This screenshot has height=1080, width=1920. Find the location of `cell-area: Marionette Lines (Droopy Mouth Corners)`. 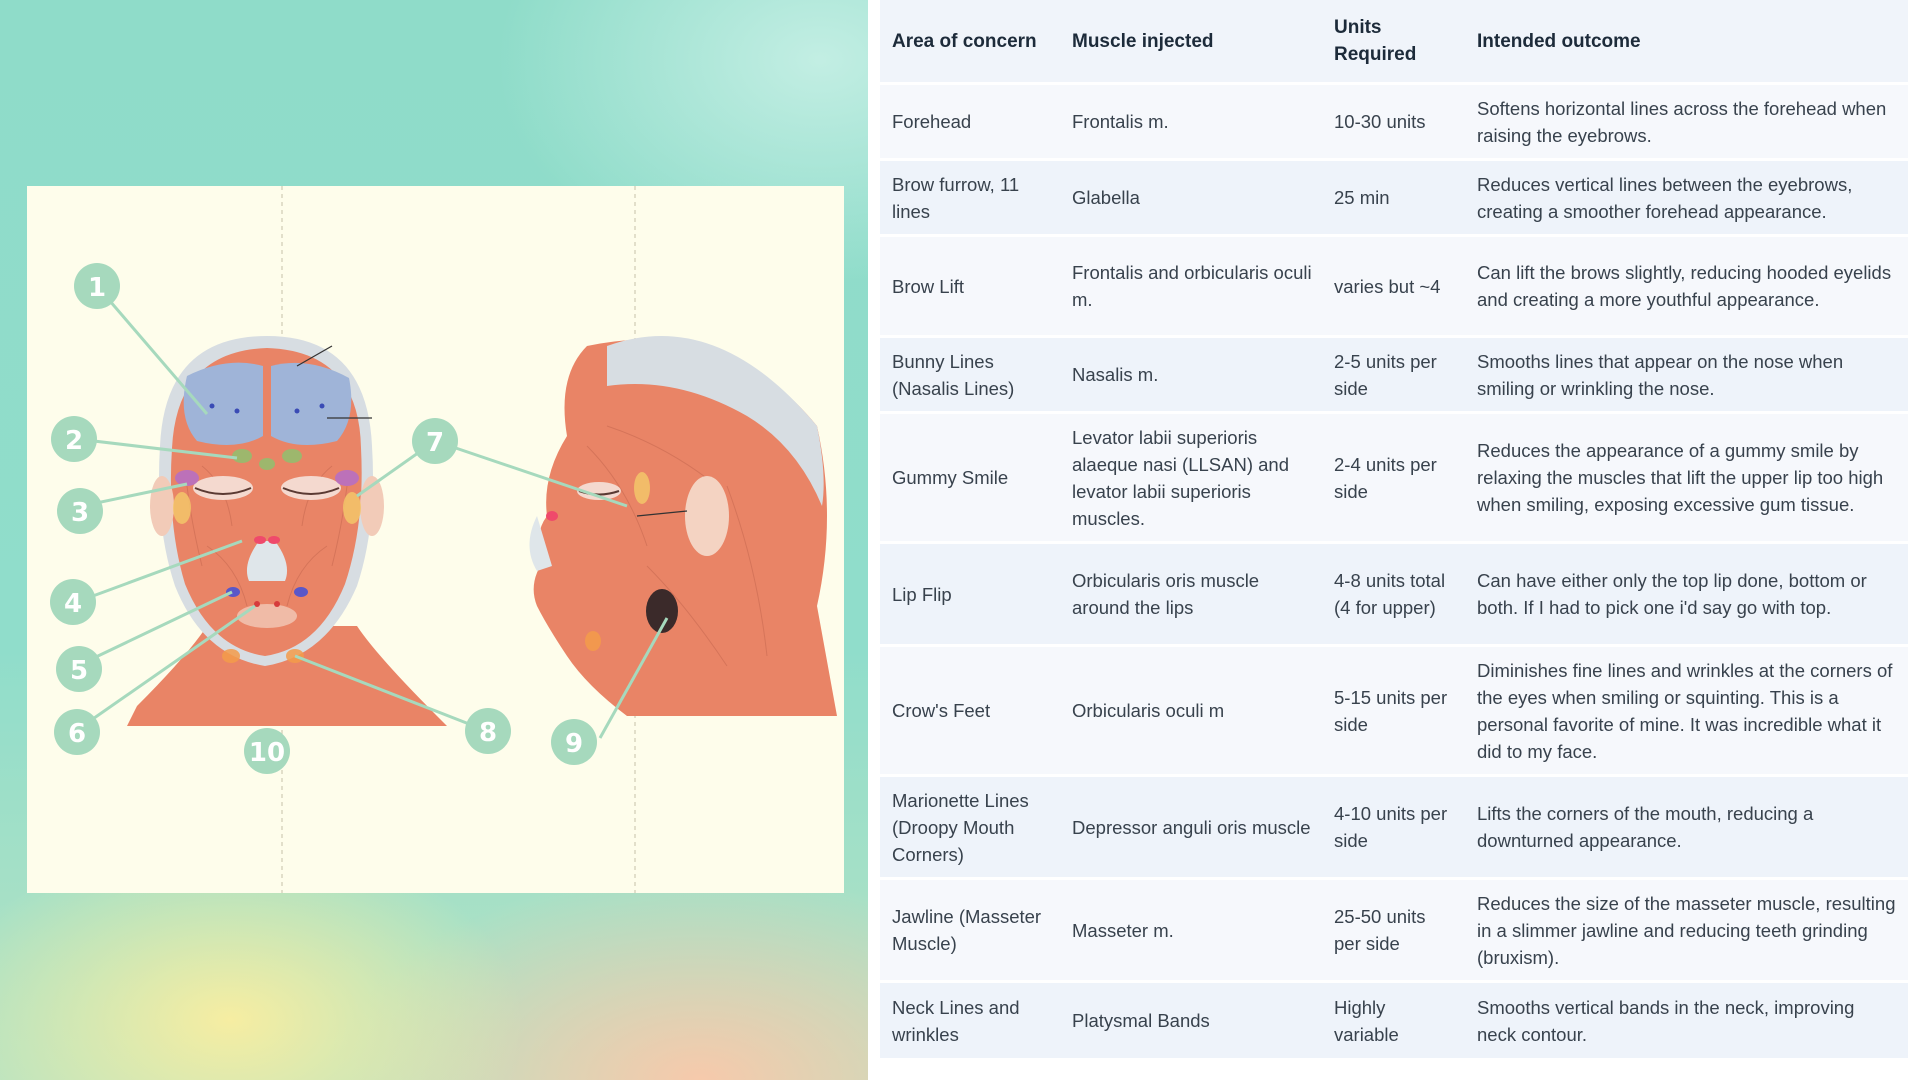

cell-area: Marionette Lines (Droopy Mouth Corners) is located at coordinates (970, 825).